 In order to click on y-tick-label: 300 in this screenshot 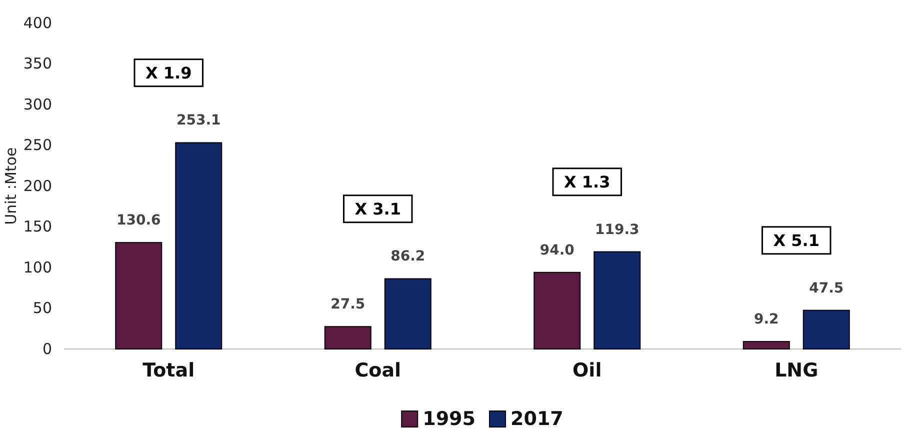, I will do `click(37, 104)`.